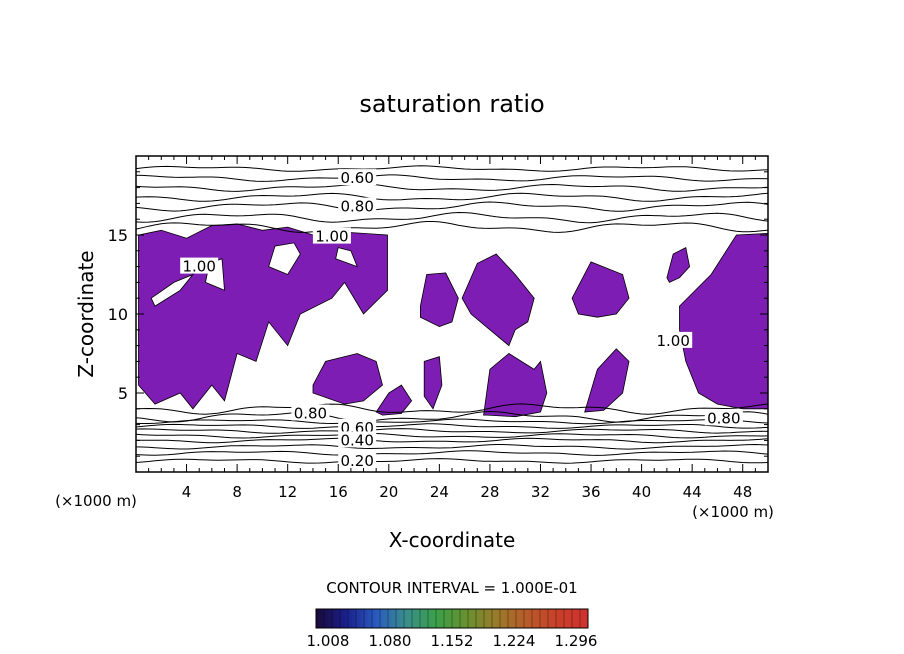 The height and width of the screenshot is (654, 904). I want to click on y-axis-label: Z-coordinate, so click(86, 313).